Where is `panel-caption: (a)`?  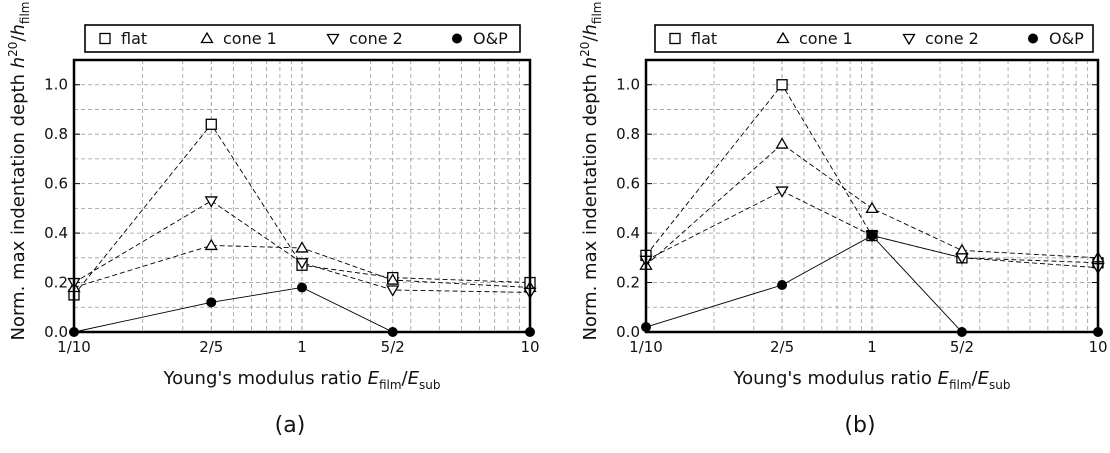
panel-caption: (a) is located at coordinates (290, 425).